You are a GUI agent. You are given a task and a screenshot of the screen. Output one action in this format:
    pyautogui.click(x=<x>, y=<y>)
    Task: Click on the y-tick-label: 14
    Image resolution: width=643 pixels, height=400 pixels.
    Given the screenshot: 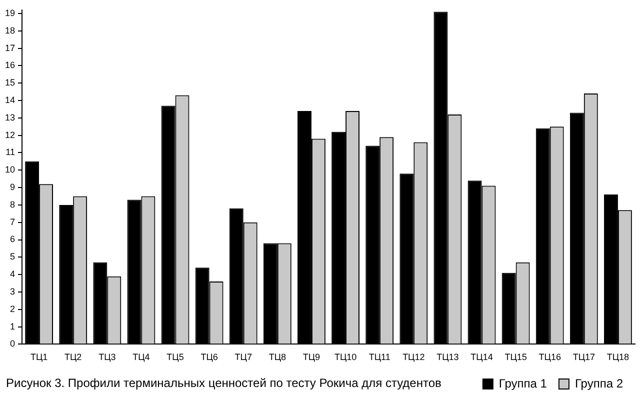 What is the action you would take?
    pyautogui.click(x=10, y=99)
    